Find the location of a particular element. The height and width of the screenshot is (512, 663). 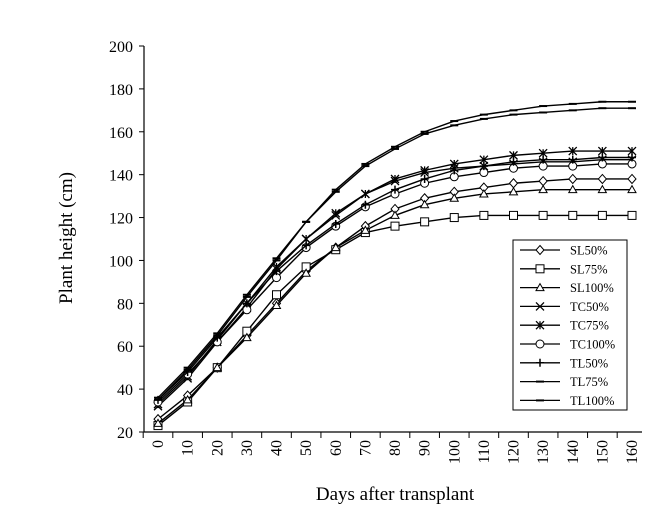

y-tick-label: 160 is located at coordinates (121, 133).